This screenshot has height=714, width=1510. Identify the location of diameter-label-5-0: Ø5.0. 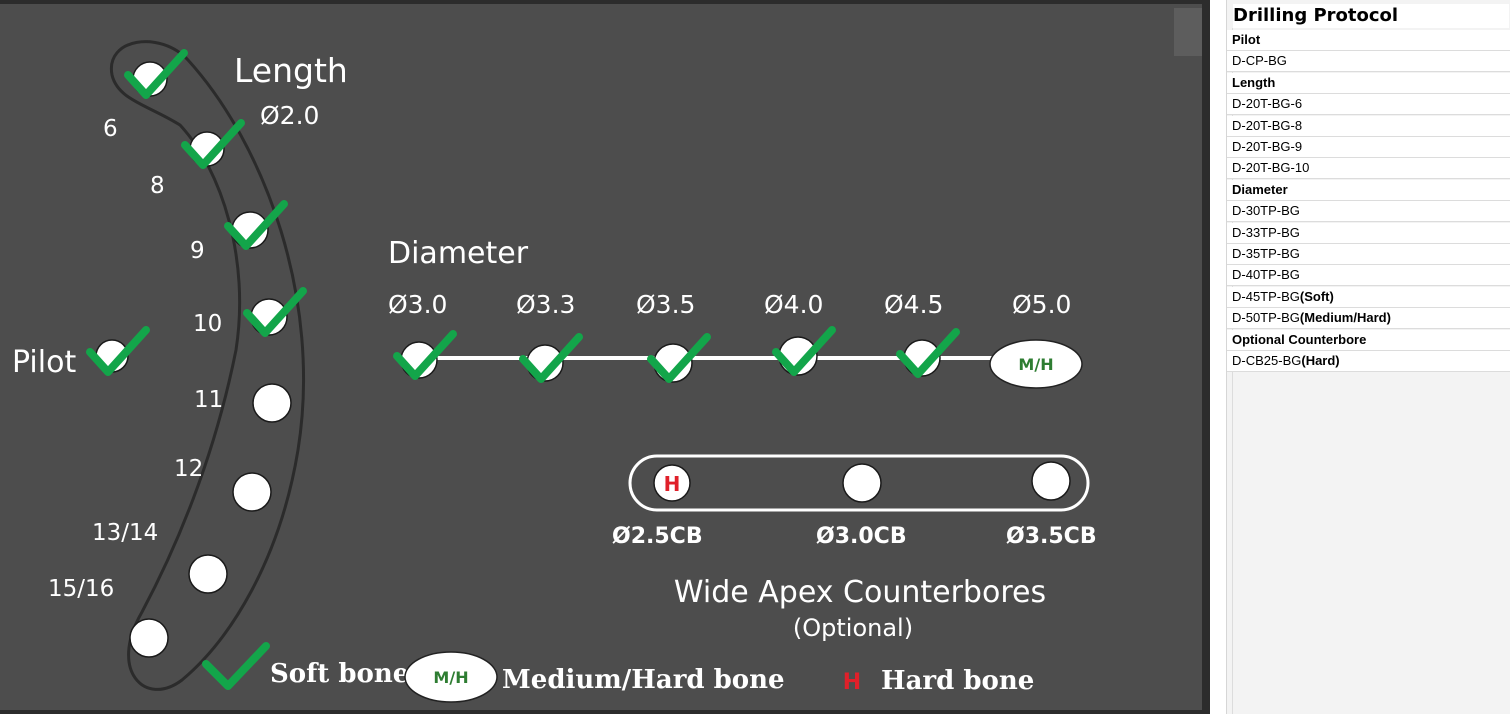
(1041, 304).